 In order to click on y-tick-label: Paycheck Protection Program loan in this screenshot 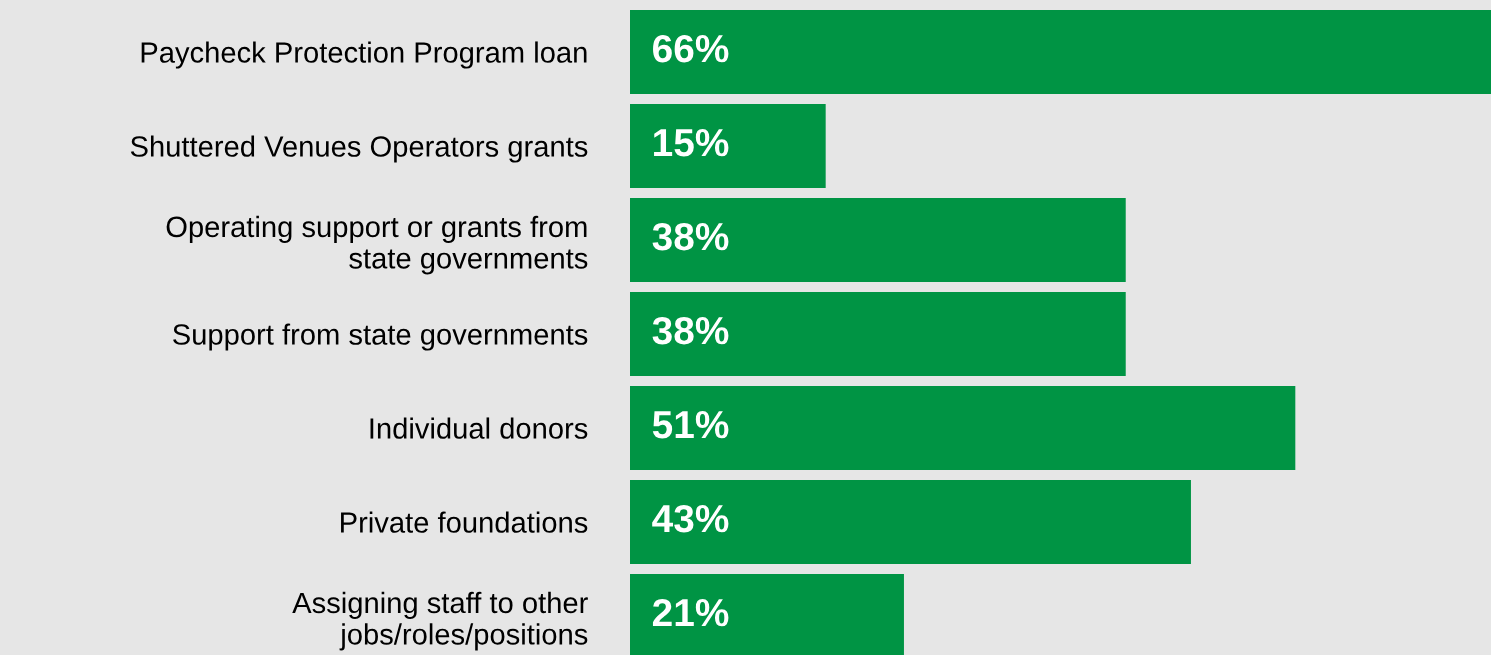, I will do `click(364, 55)`.